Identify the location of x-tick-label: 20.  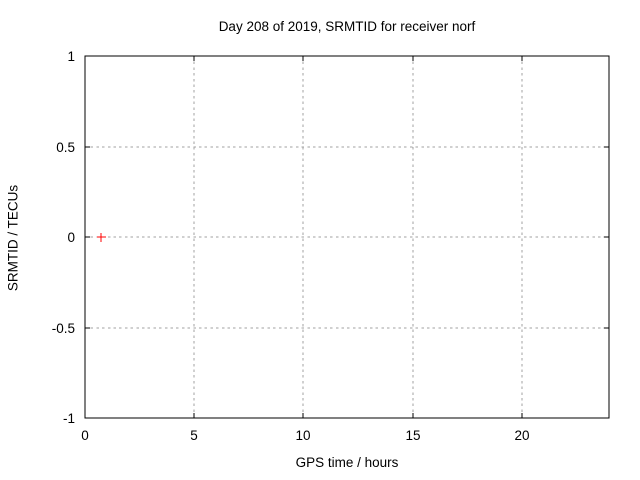
(521, 435).